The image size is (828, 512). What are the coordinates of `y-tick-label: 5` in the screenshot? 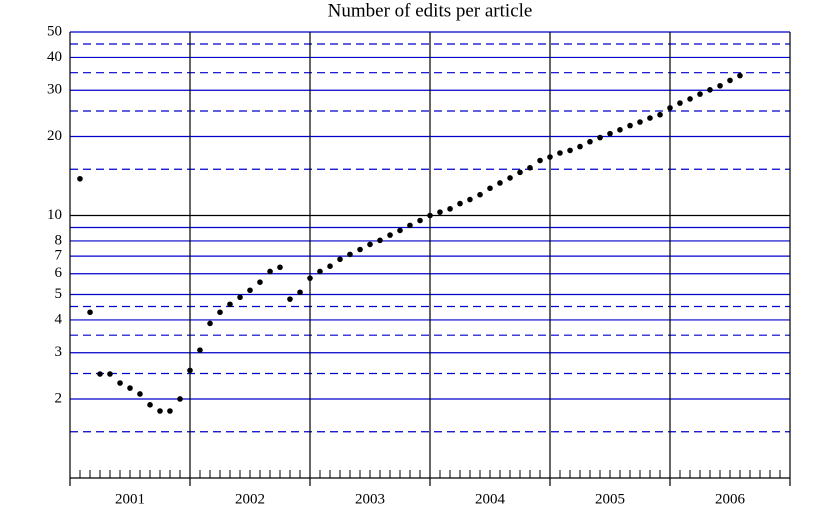 It's located at (59, 294).